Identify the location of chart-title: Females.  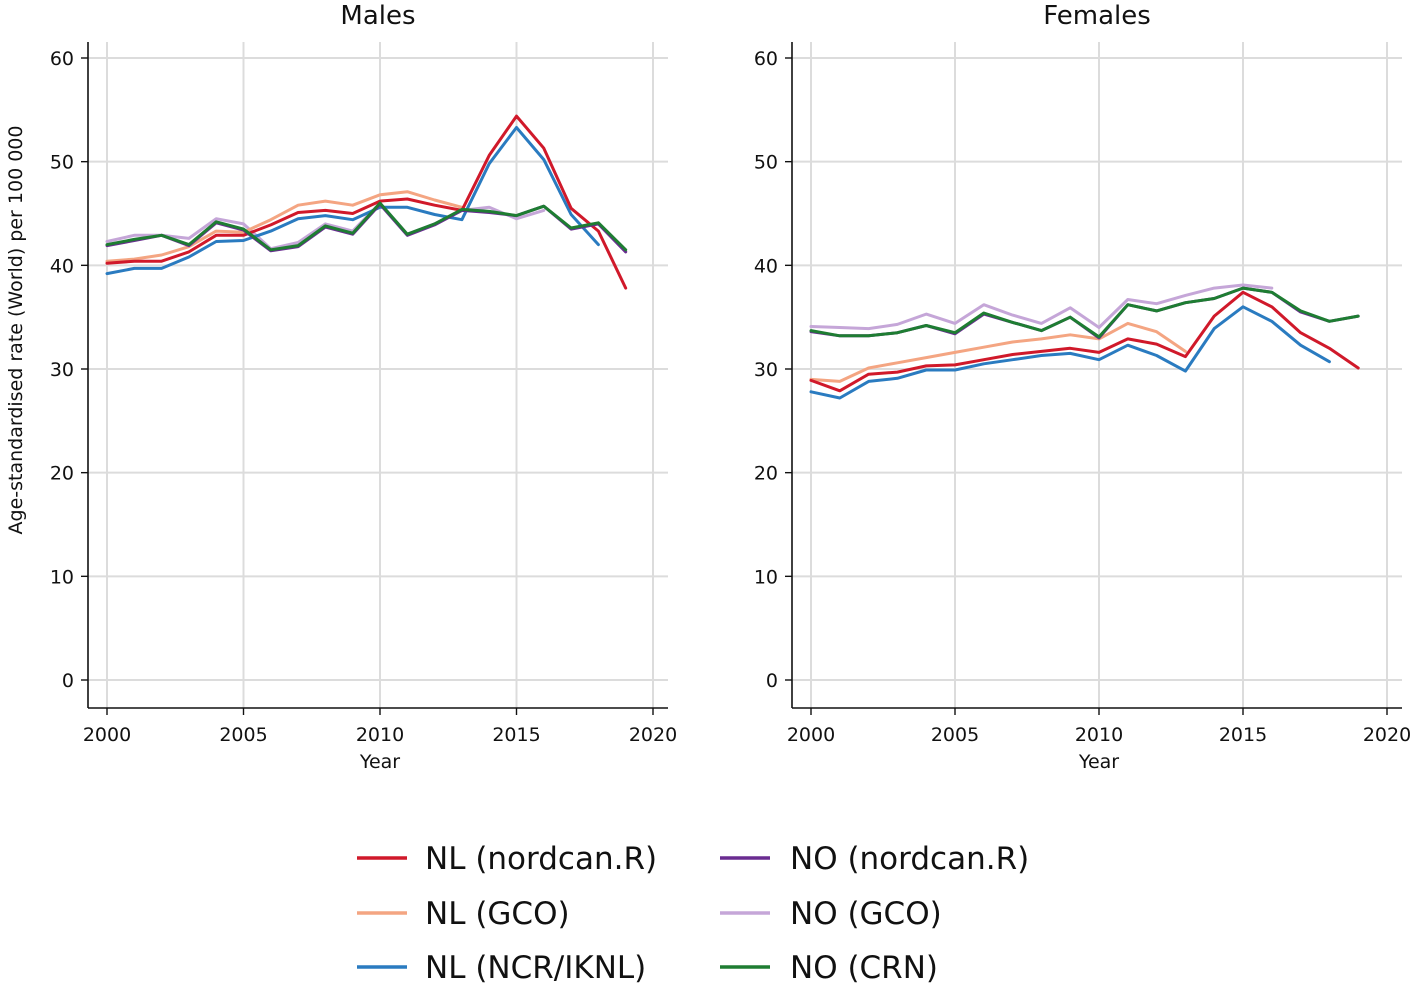
(1097, 16).